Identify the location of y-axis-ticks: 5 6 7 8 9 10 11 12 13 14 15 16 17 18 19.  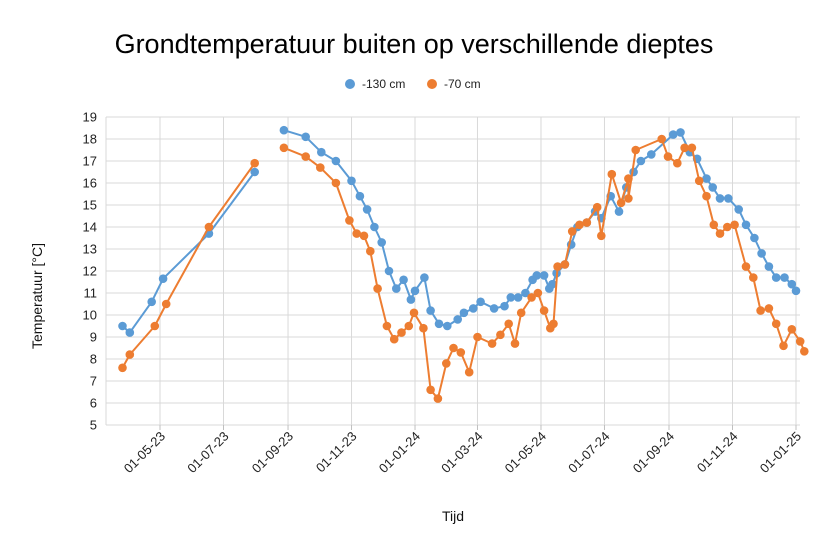
(90, 271).